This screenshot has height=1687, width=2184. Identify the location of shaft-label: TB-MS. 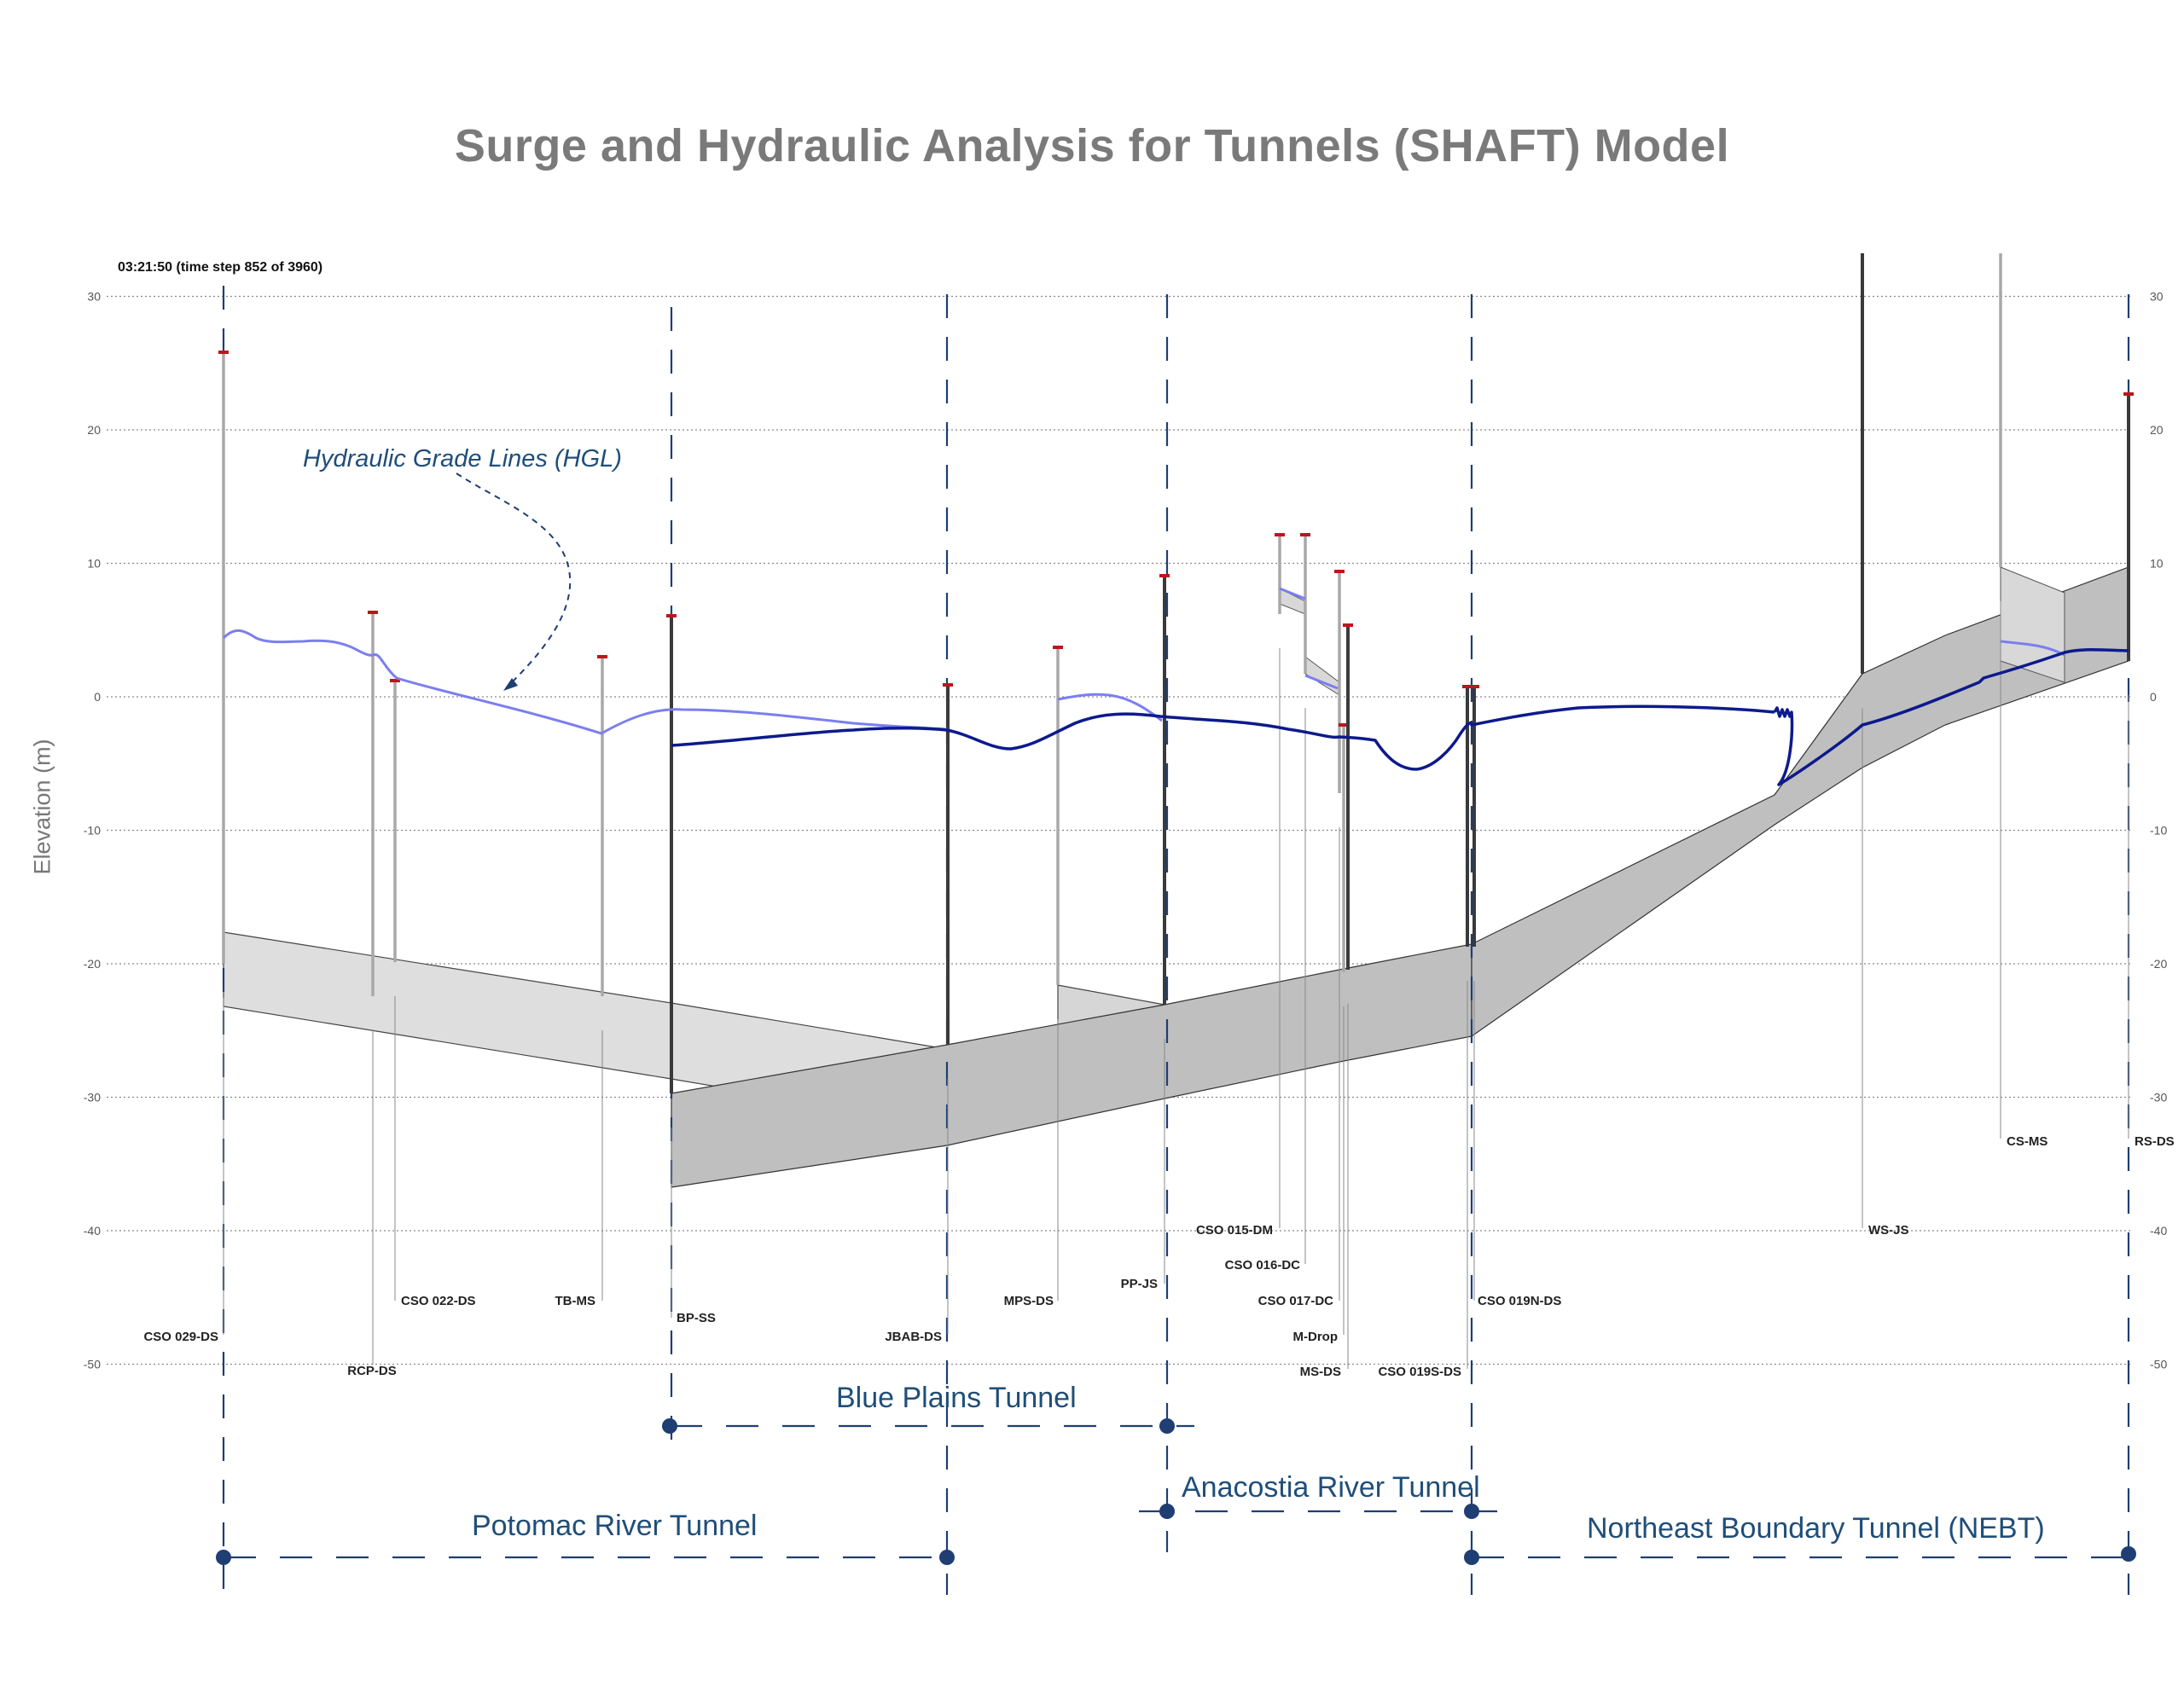
(575, 1301).